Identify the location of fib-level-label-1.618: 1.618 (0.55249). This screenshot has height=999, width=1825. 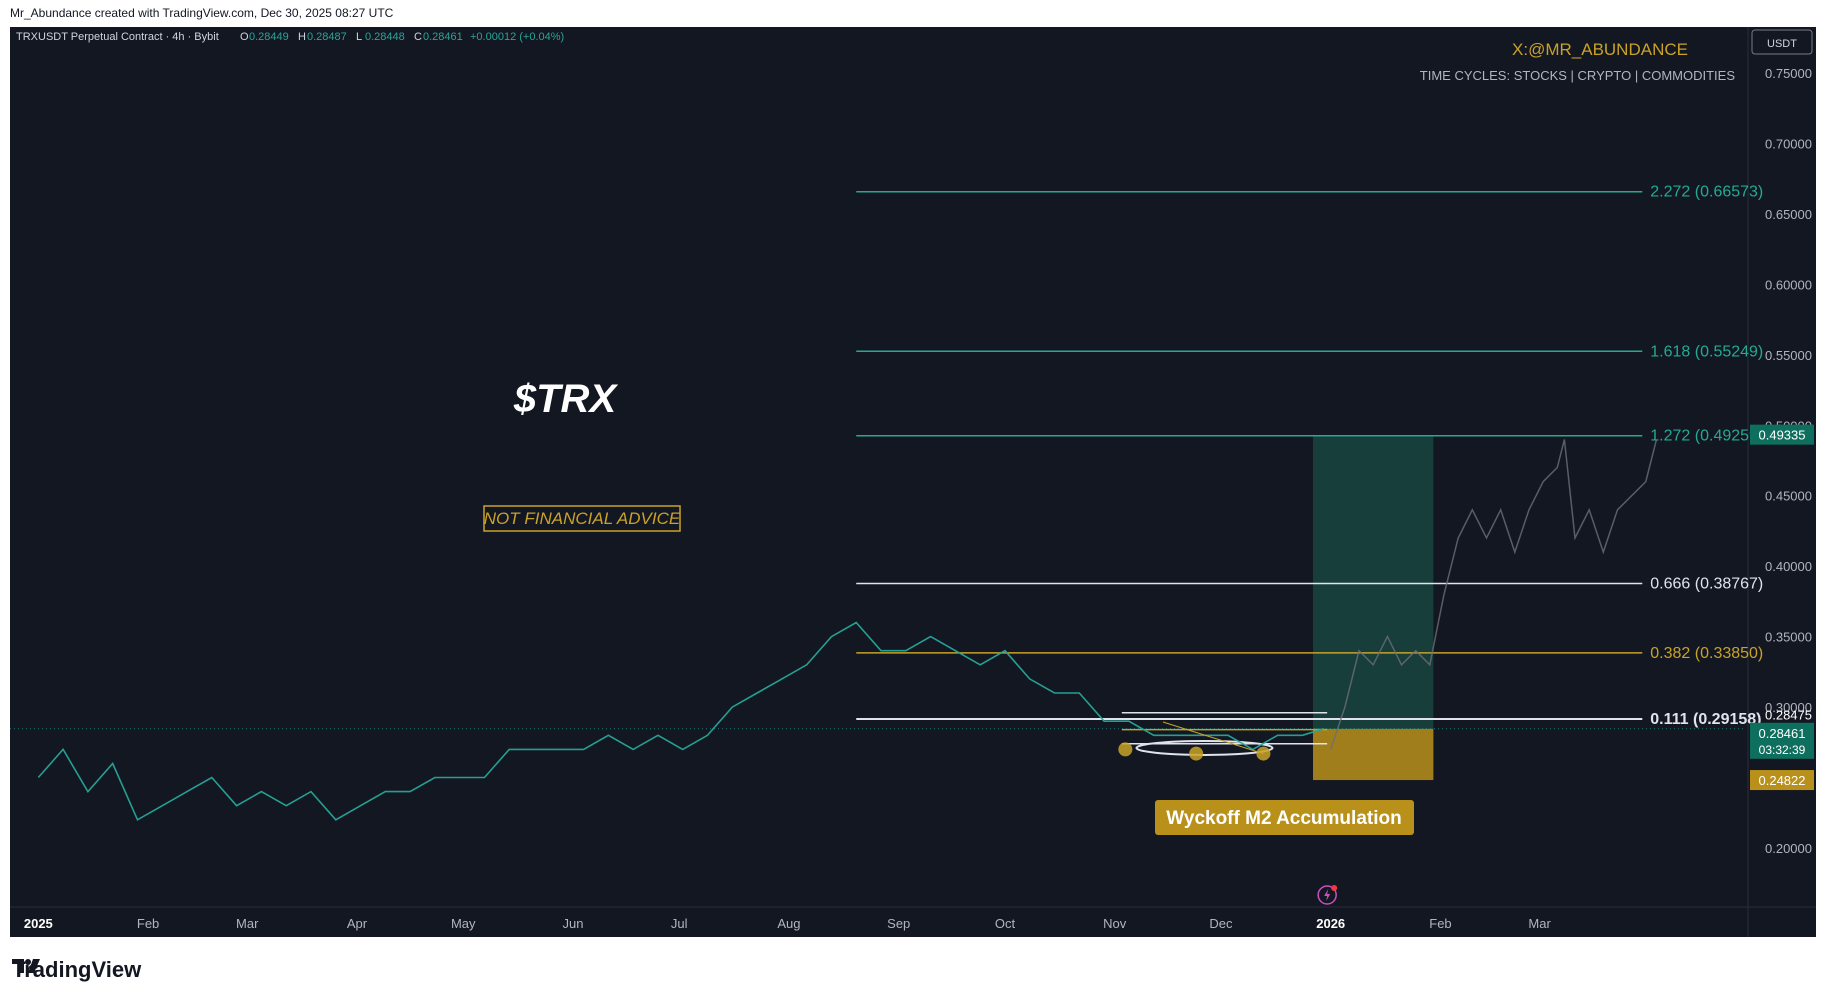
(1706, 351).